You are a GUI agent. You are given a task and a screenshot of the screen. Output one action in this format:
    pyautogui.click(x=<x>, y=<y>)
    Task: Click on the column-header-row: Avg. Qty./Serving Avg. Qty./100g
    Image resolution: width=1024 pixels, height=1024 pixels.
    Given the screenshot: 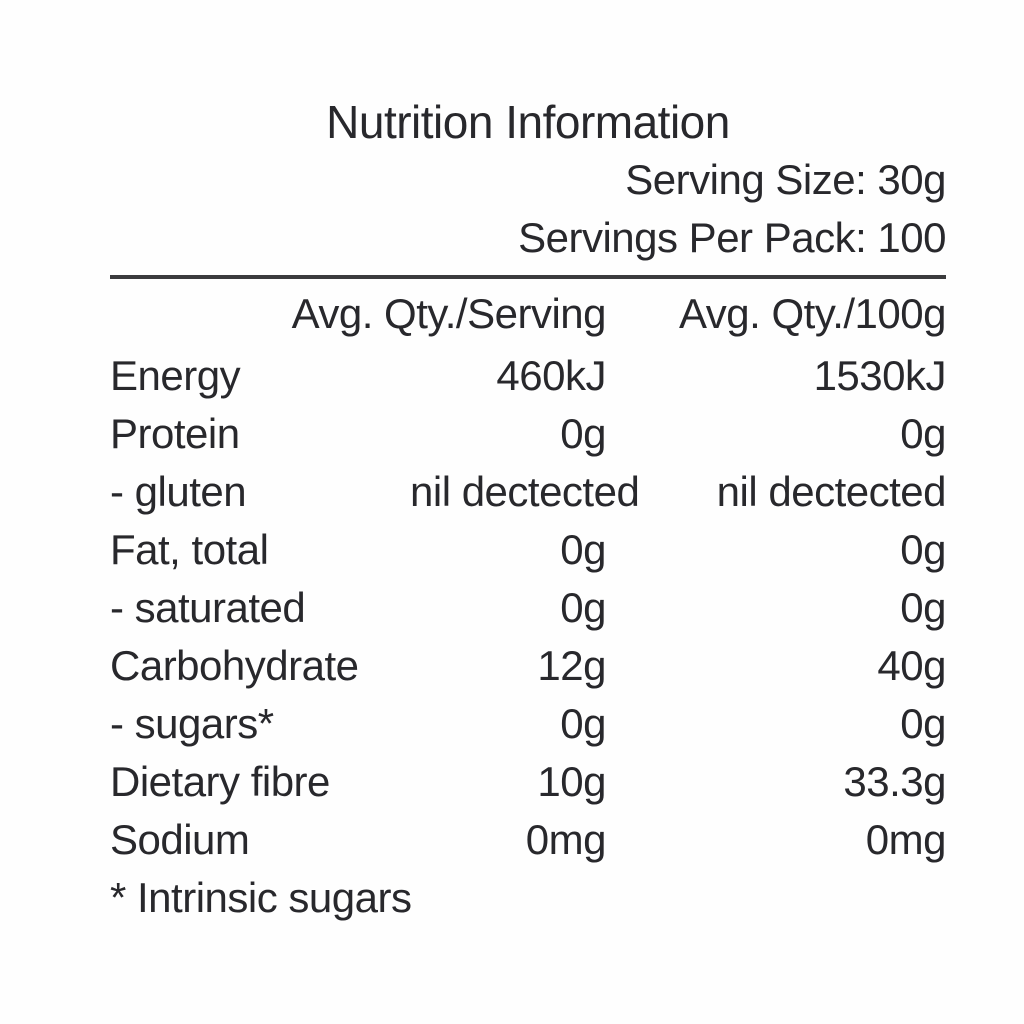 What is the action you would take?
    pyautogui.click(x=528, y=314)
    